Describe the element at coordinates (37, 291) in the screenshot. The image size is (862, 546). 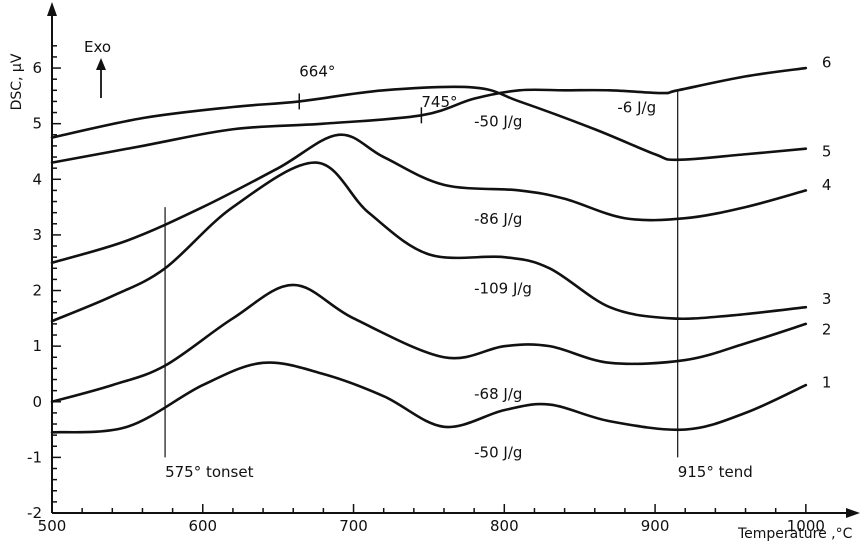
I see `y-tick-label: 2` at that location.